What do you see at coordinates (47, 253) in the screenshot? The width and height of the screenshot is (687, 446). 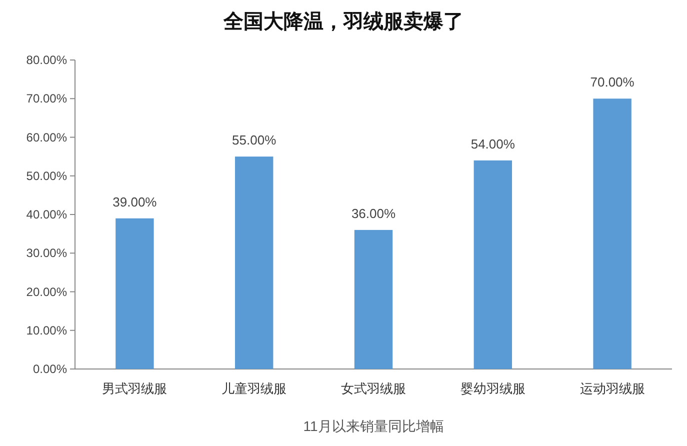 I see `y-tick-label: 30.00%` at bounding box center [47, 253].